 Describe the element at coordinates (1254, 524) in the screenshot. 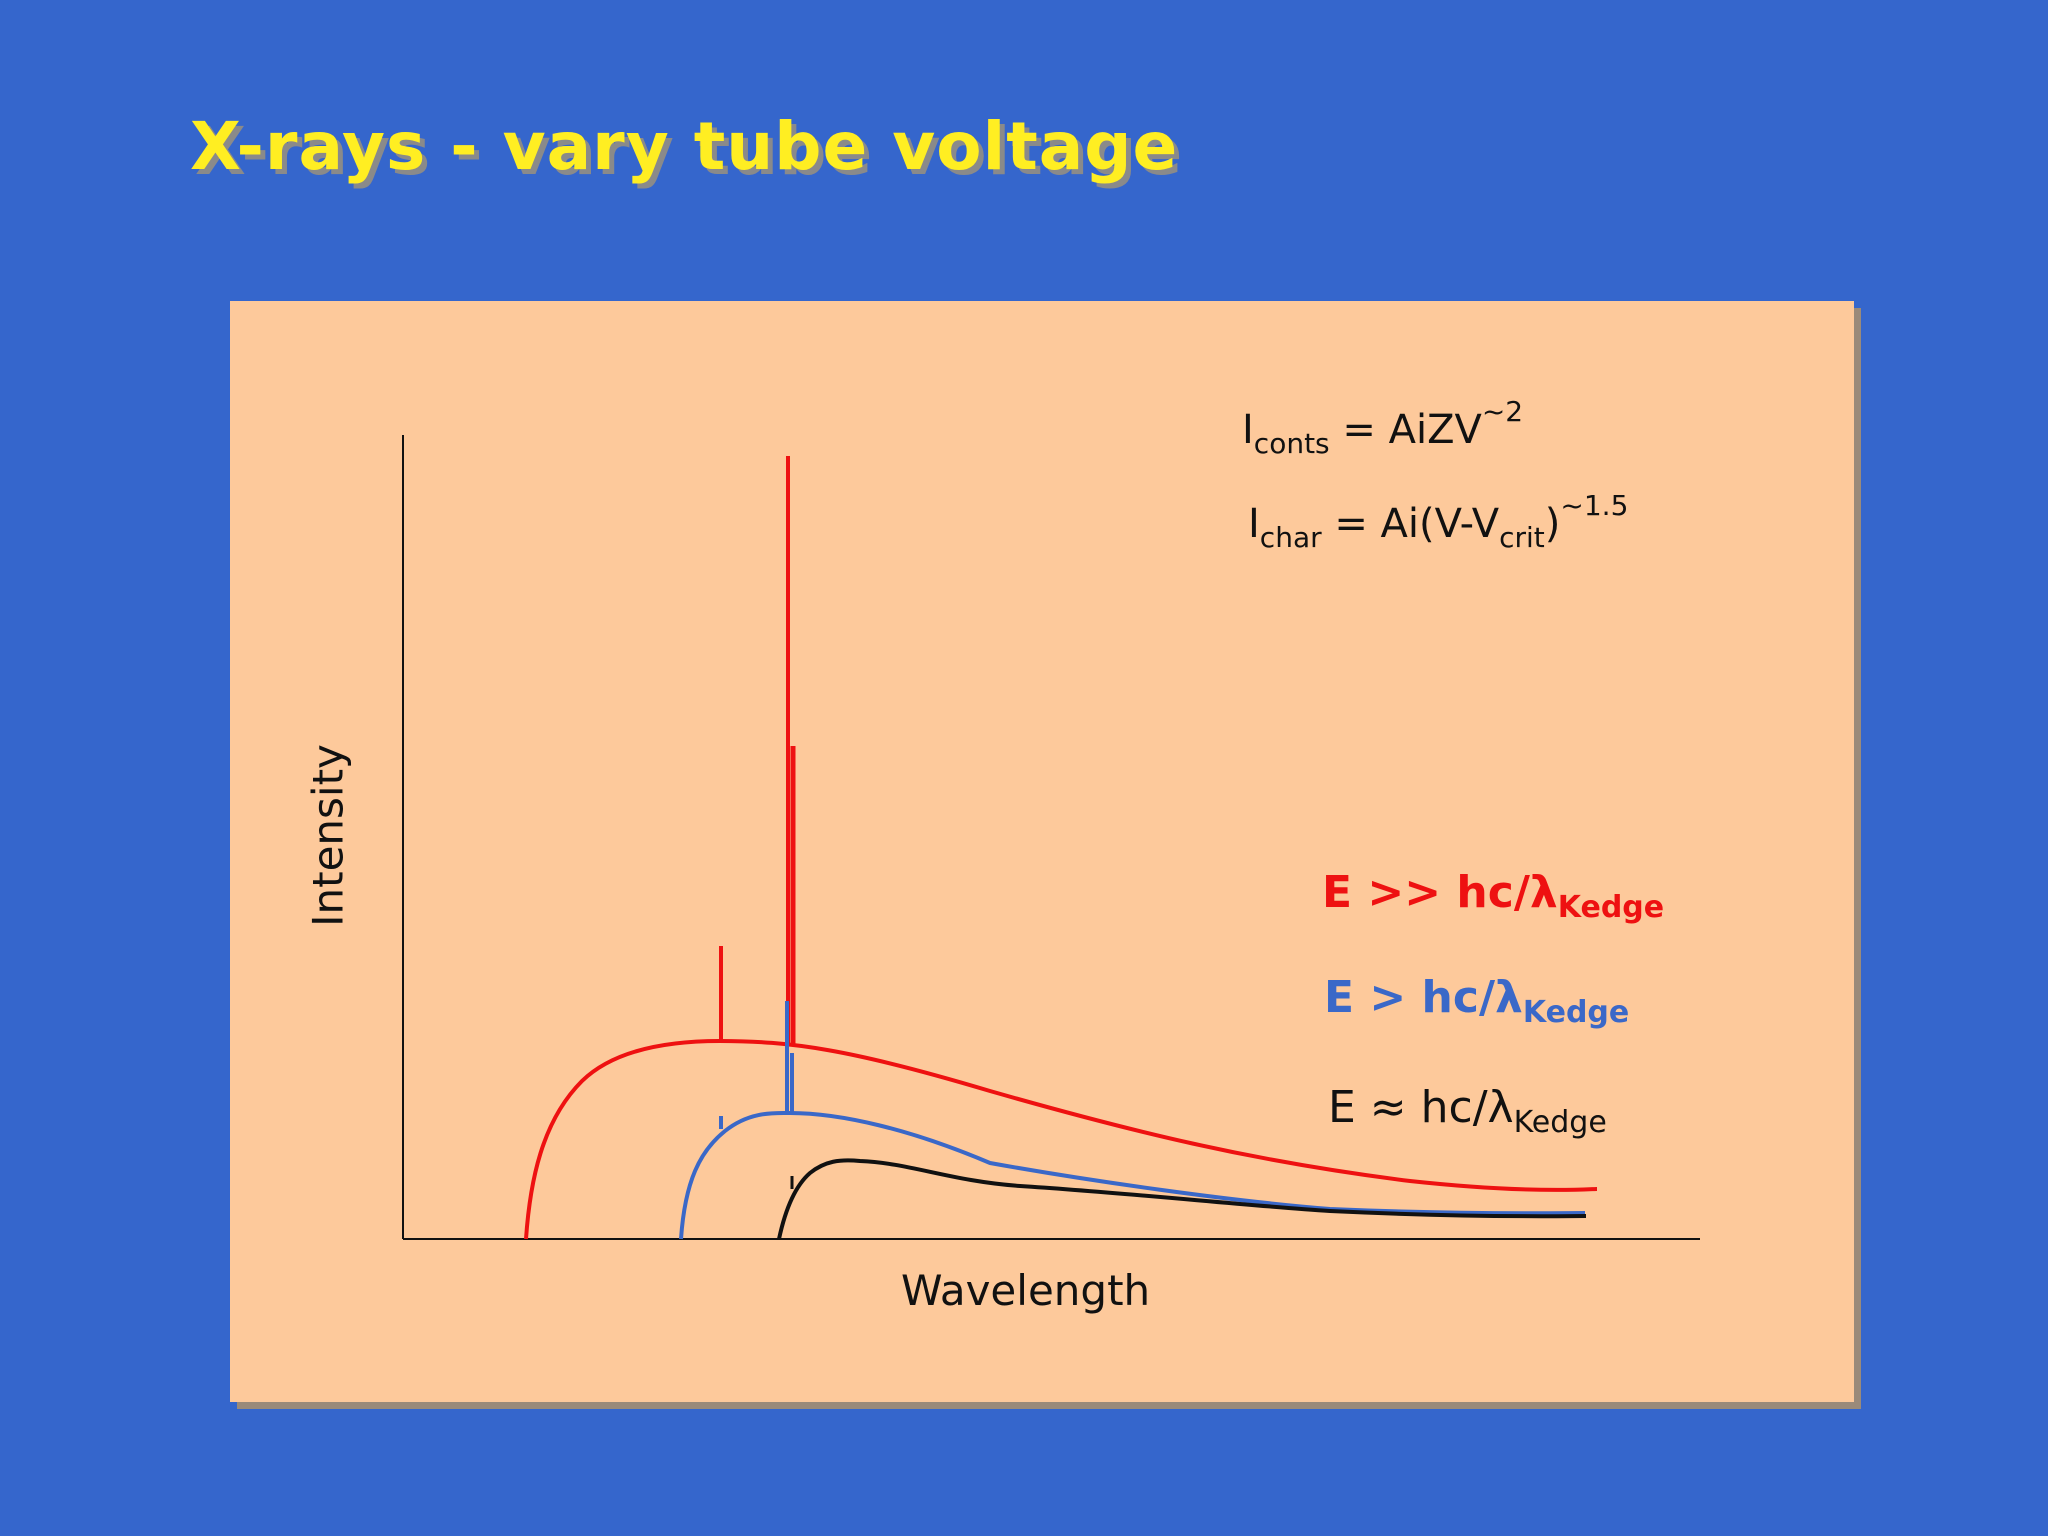

I see `eq-char-base: I` at that location.